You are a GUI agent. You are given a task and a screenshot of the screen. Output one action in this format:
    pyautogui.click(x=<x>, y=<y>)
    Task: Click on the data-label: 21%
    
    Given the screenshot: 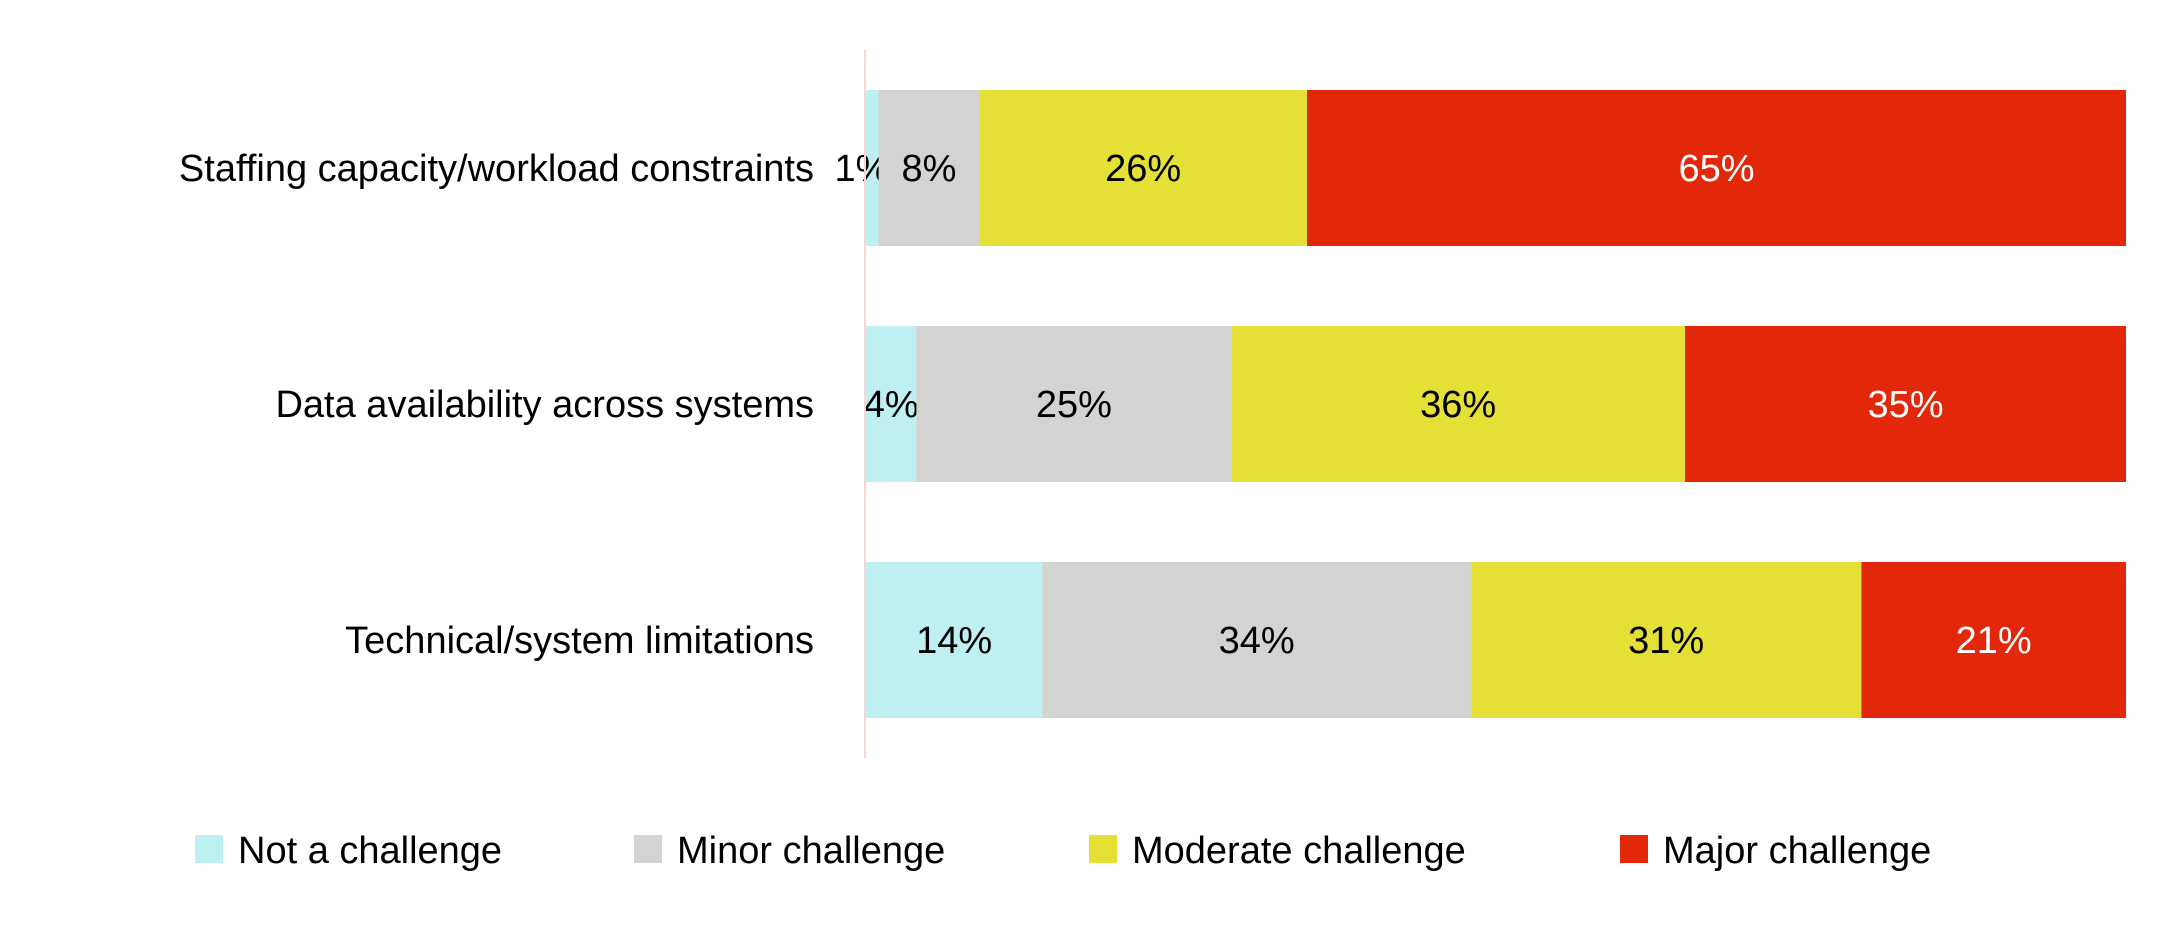 What is the action you would take?
    pyautogui.click(x=1994, y=641)
    